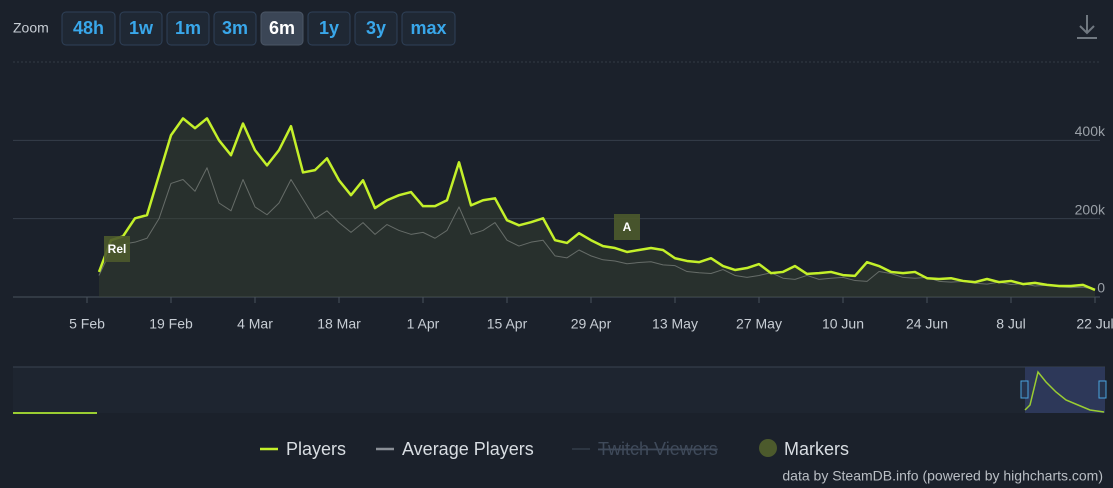  I want to click on x-tick-label: 1 Apr, so click(423, 324).